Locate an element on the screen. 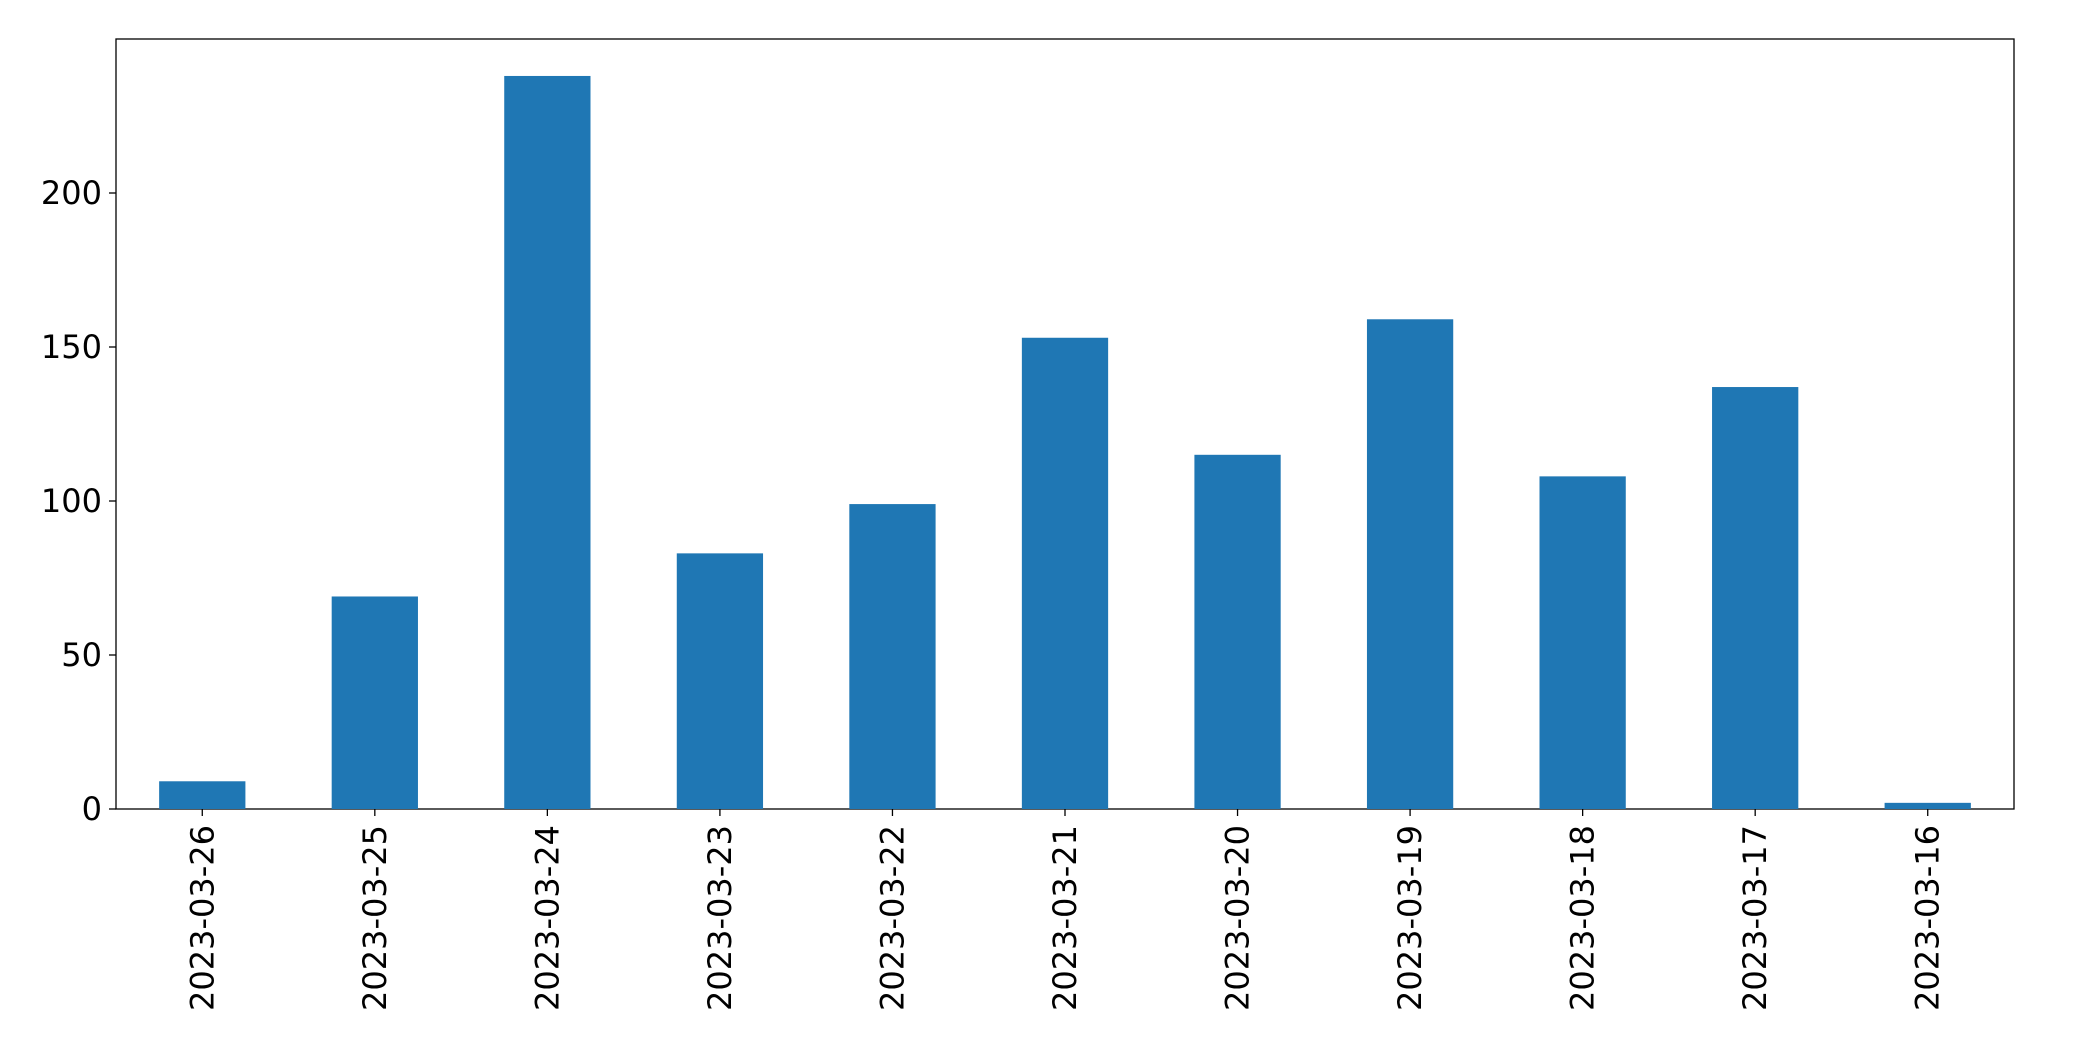 Image resolution: width=2093 pixels, height=1061 pixels. x-tick-label: 2023-03-22 is located at coordinates (892, 918).